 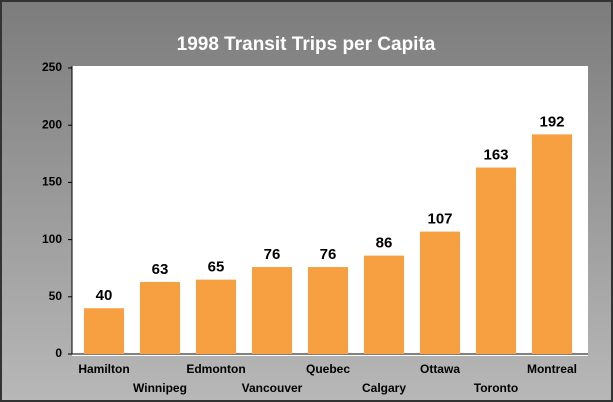 What do you see at coordinates (58, 353) in the screenshot?
I see `y-tick-label: 0` at bounding box center [58, 353].